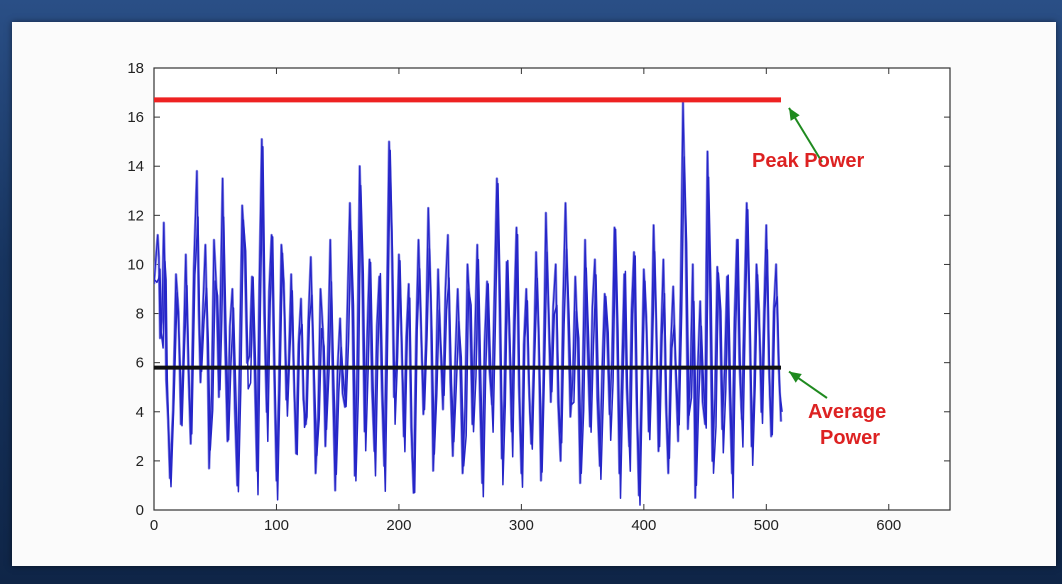 The width and height of the screenshot is (1062, 584). I want to click on y-tick-label: 18, so click(135, 68).